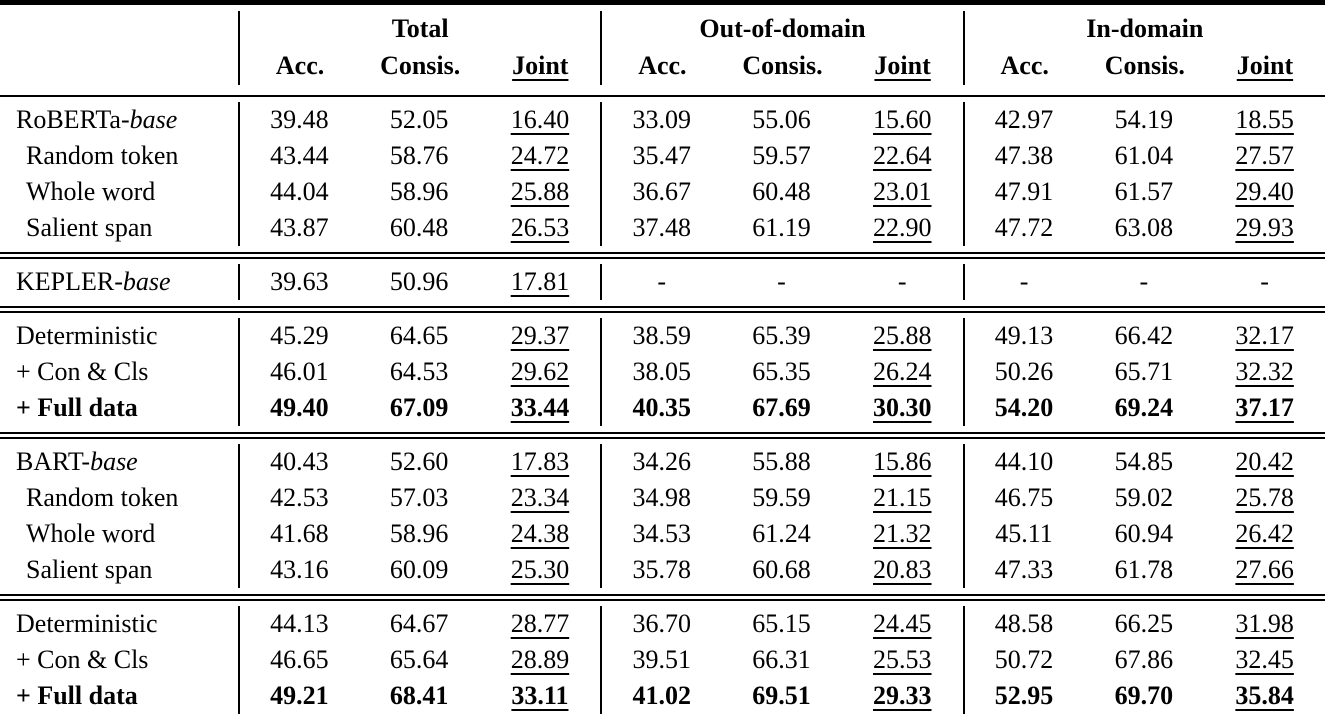 The width and height of the screenshot is (1325, 717). What do you see at coordinates (902, 624) in the screenshot?
I see `value-cell: 24.45` at bounding box center [902, 624].